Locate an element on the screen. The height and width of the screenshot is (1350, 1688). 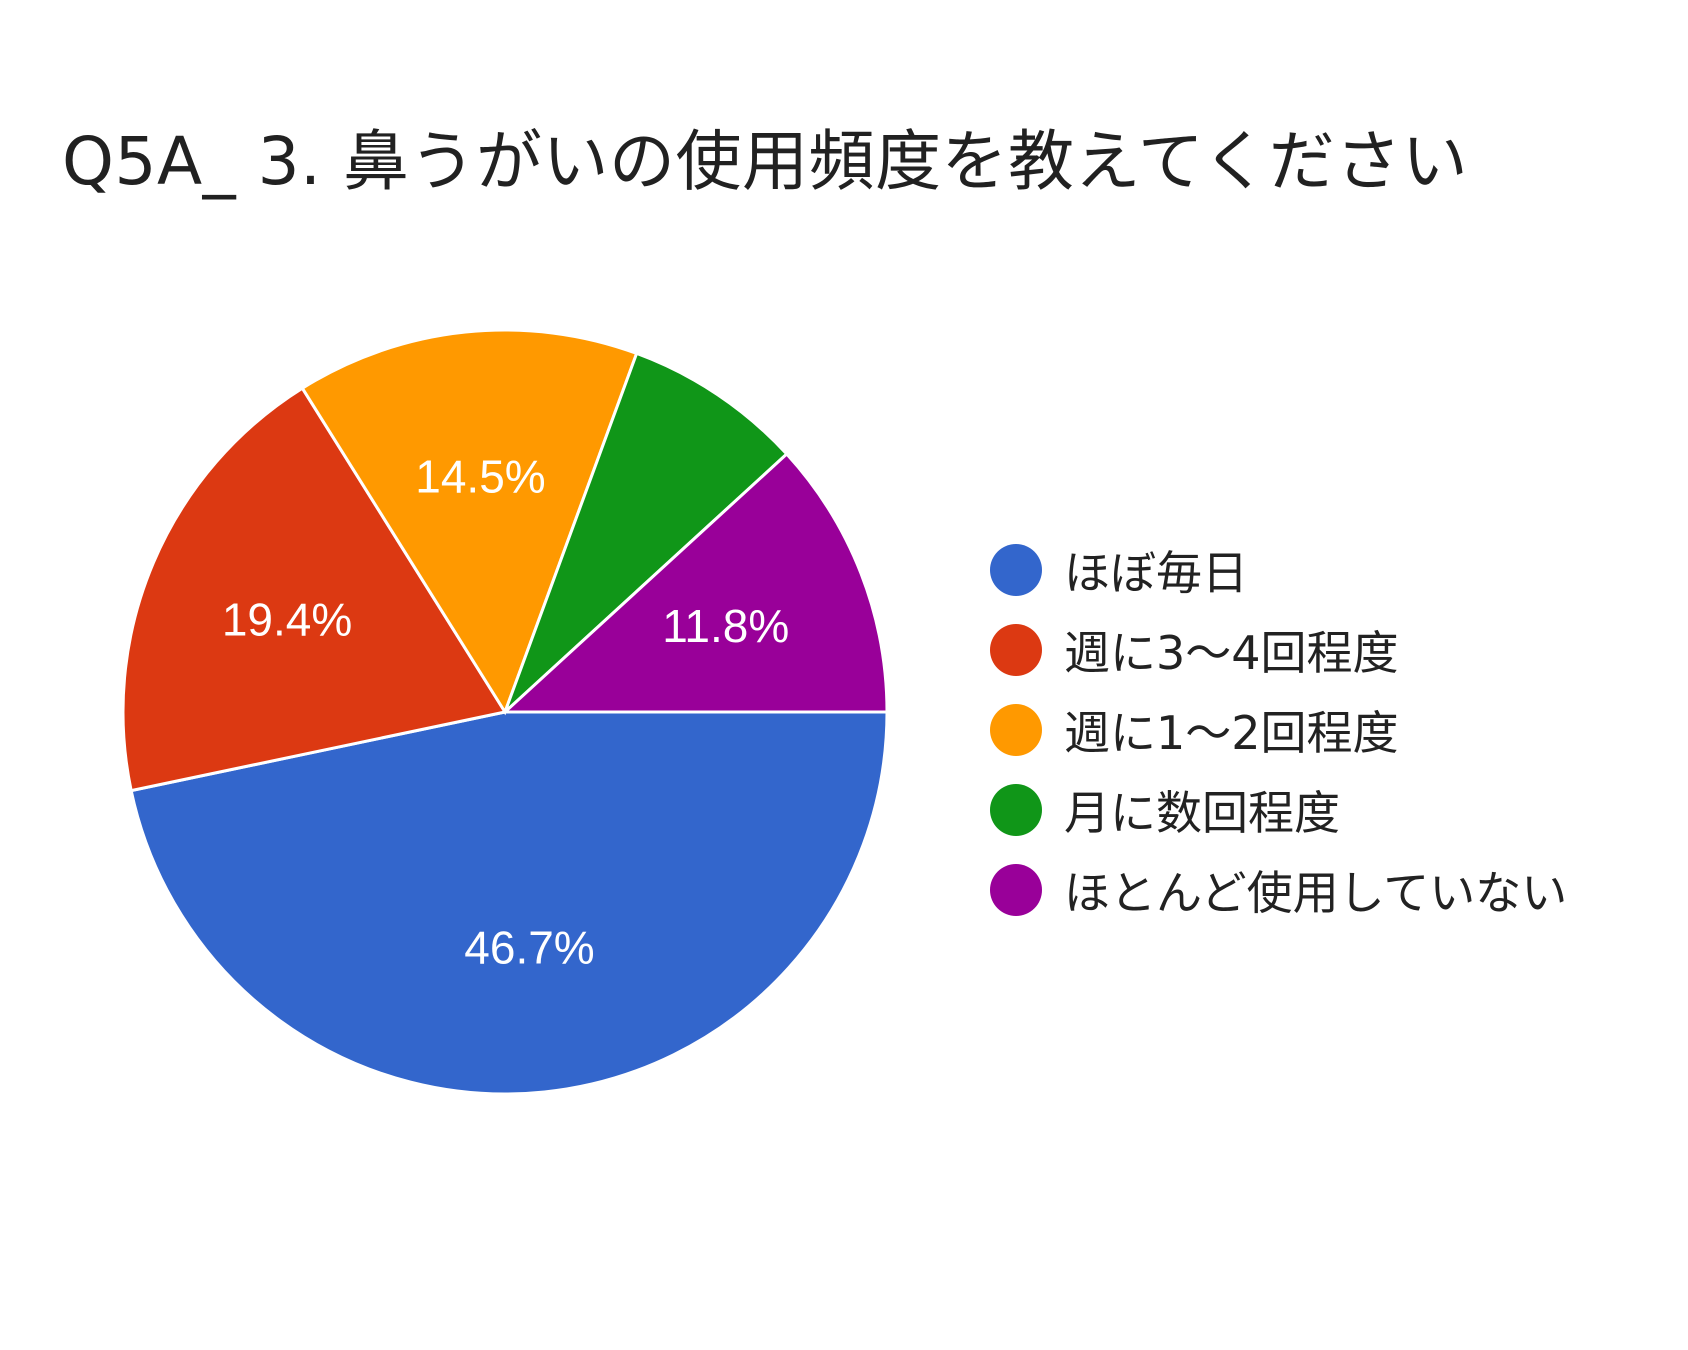
legend-item-1: ほぼ毎日 is located at coordinates (1278, 570).